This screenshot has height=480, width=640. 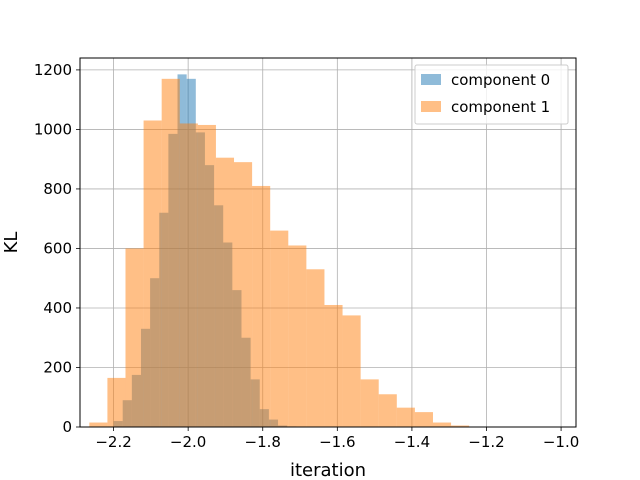 I want to click on x-tick-label: −1.0, so click(x=561, y=442).